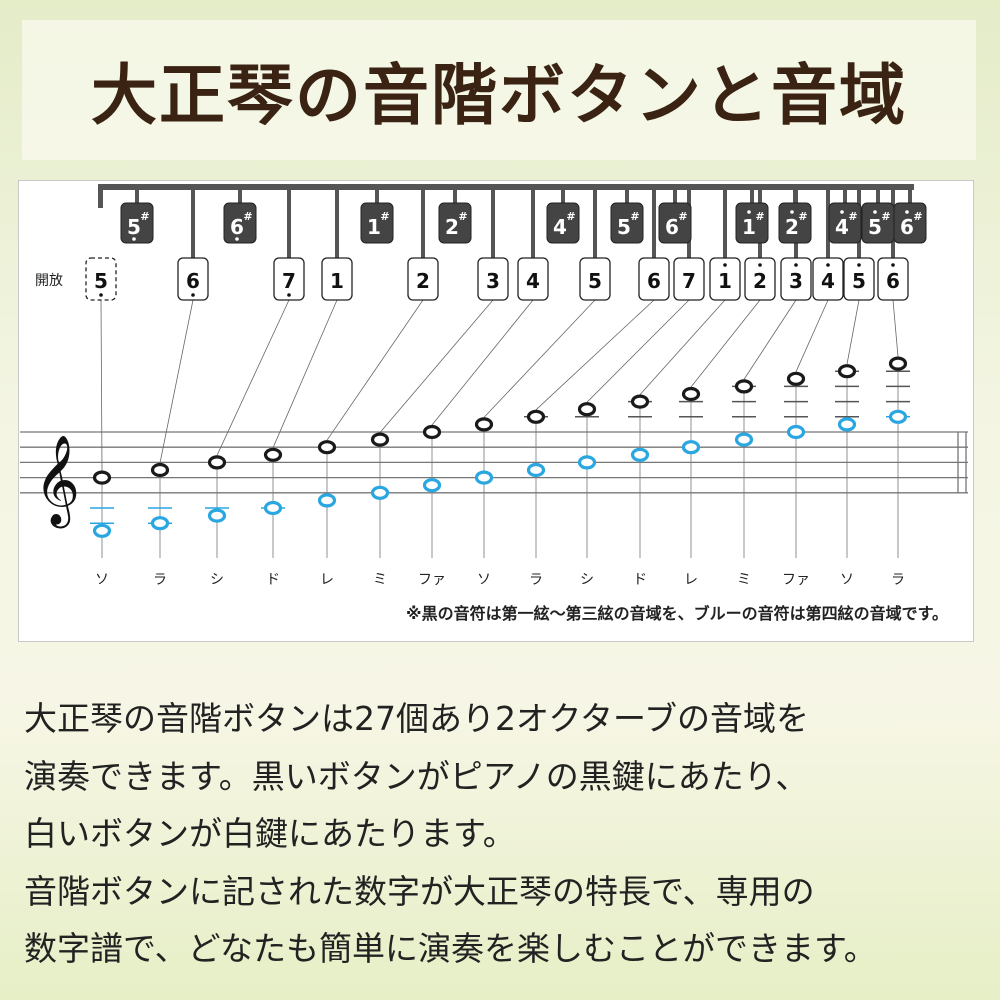 The height and width of the screenshot is (1000, 1000). I want to click on solfege-label: ファ, so click(796, 580).